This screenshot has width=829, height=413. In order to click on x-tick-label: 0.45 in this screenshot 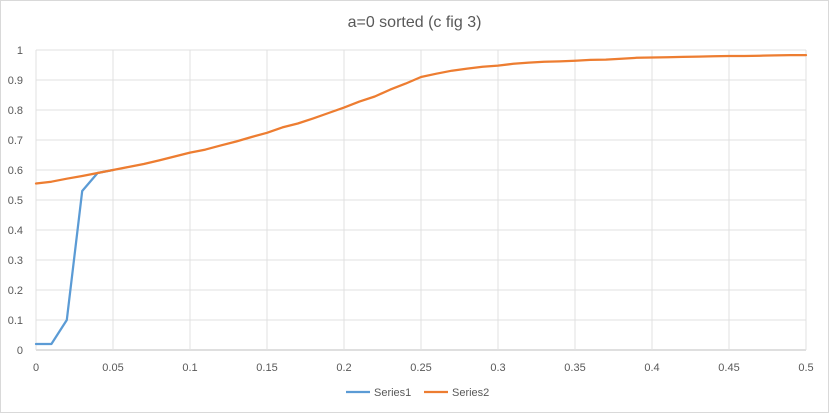, I will do `click(728, 368)`.